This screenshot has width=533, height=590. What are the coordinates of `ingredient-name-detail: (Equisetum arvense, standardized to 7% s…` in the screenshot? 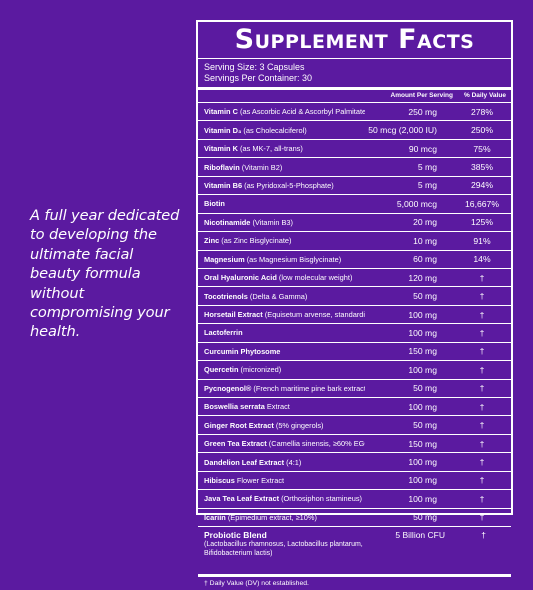 It's located at (314, 315).